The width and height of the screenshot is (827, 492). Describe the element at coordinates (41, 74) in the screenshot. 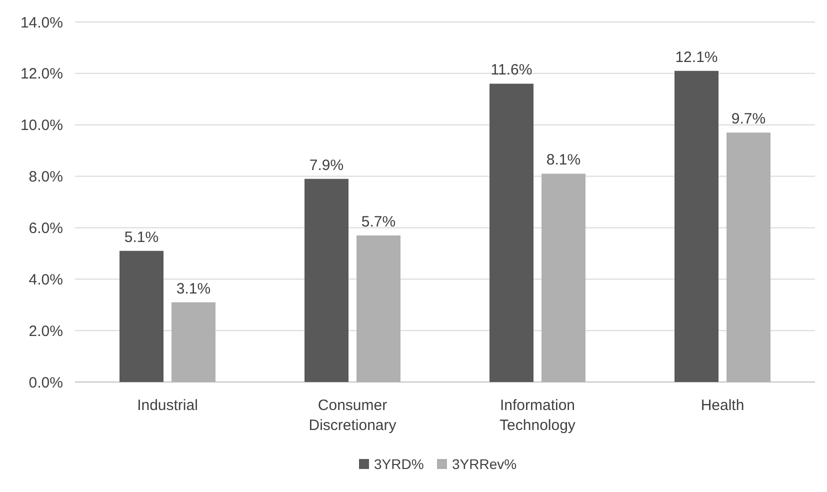

I see `y-tick-label: 12.0%` at that location.